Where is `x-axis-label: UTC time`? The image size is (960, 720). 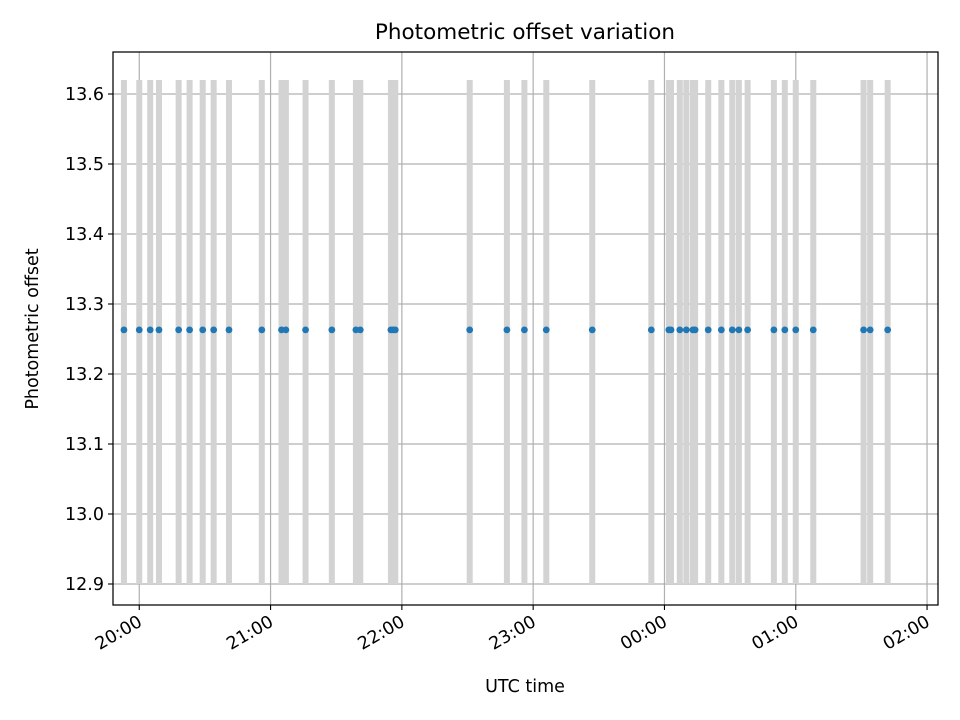 x-axis-label: UTC time is located at coordinates (525, 687).